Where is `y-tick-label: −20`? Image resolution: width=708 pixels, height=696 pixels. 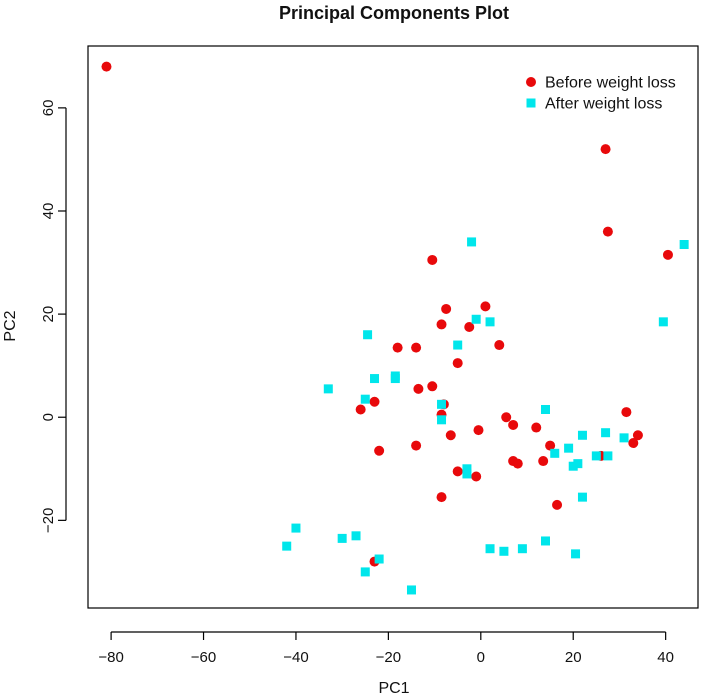
y-tick-label: −20 is located at coordinates (48, 520).